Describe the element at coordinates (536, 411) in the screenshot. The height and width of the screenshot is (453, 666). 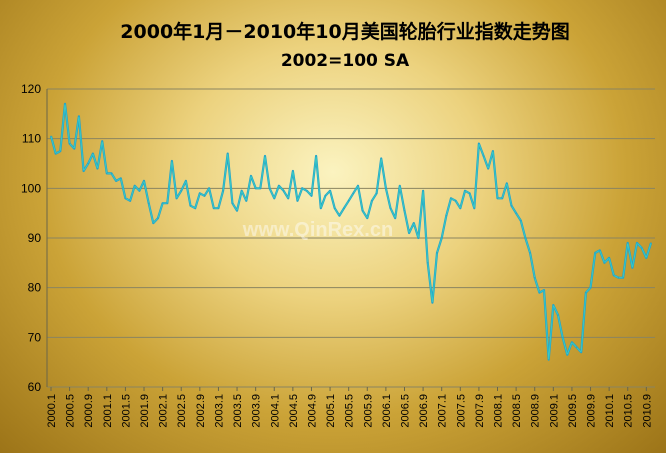
I see `x-tick-label: 2008.9` at that location.